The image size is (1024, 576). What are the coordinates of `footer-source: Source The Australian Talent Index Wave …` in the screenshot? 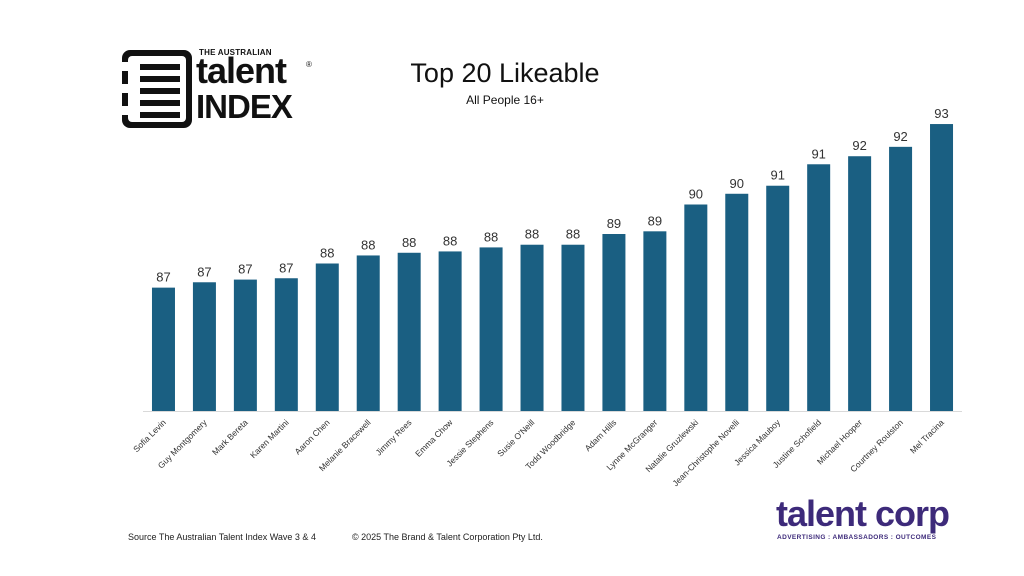 It's located at (222, 537).